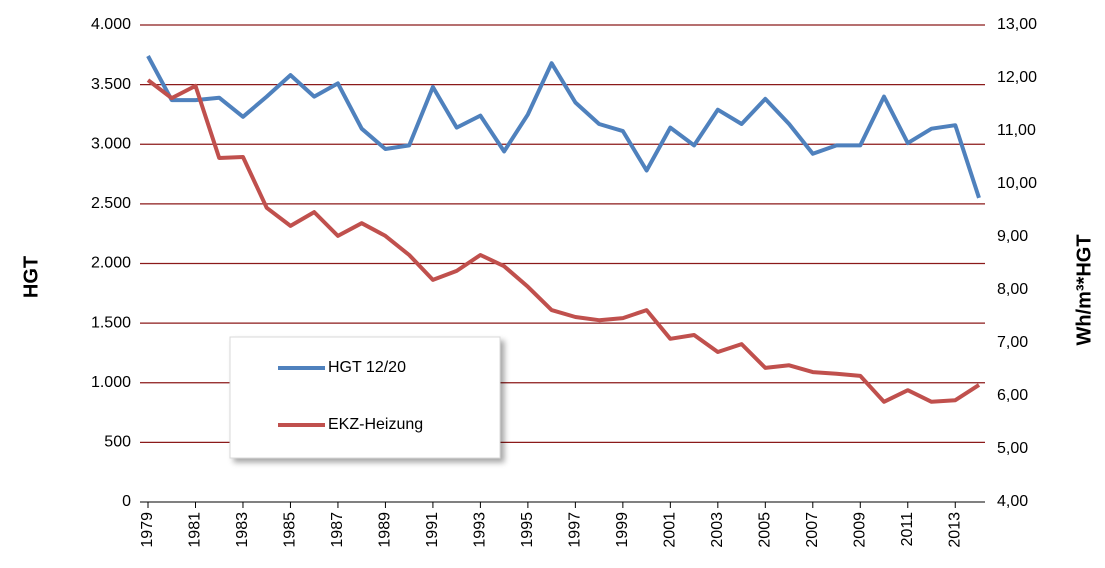  Describe the element at coordinates (527, 530) in the screenshot. I see `x-tick-label: 1995` at that location.